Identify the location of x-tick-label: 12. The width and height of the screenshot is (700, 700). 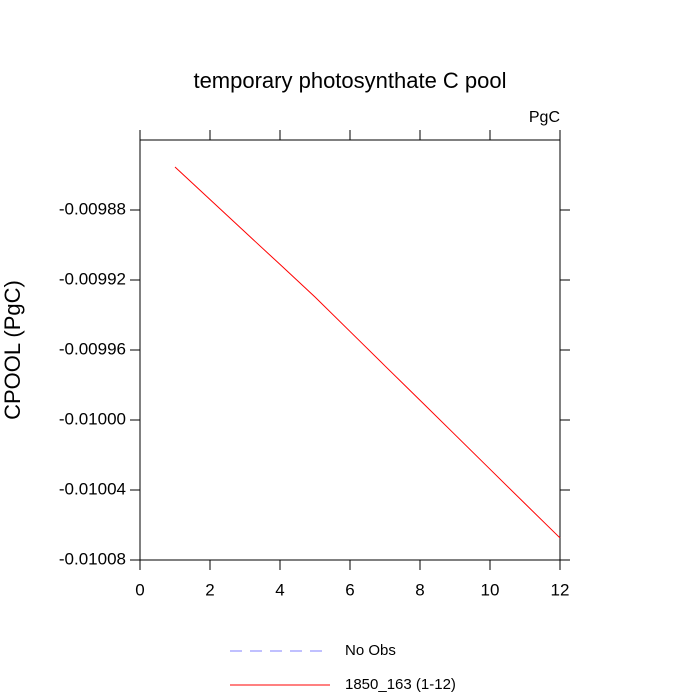
(560, 589).